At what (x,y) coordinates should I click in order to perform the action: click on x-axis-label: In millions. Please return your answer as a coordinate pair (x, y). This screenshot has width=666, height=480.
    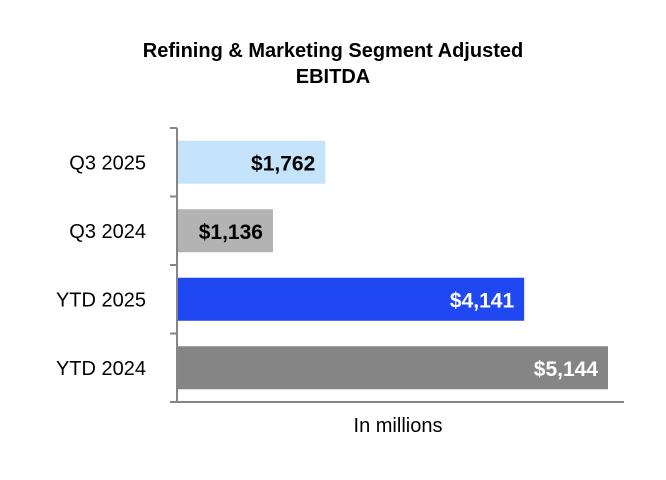
    Looking at the image, I should click on (398, 426).